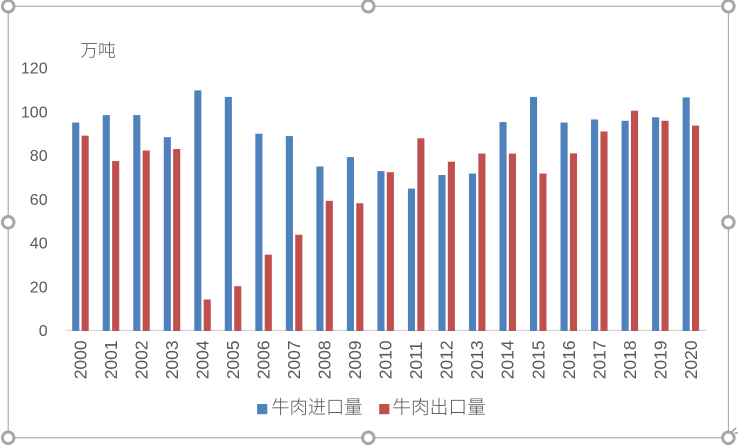  I want to click on svg-text: 2004, so click(203, 359).